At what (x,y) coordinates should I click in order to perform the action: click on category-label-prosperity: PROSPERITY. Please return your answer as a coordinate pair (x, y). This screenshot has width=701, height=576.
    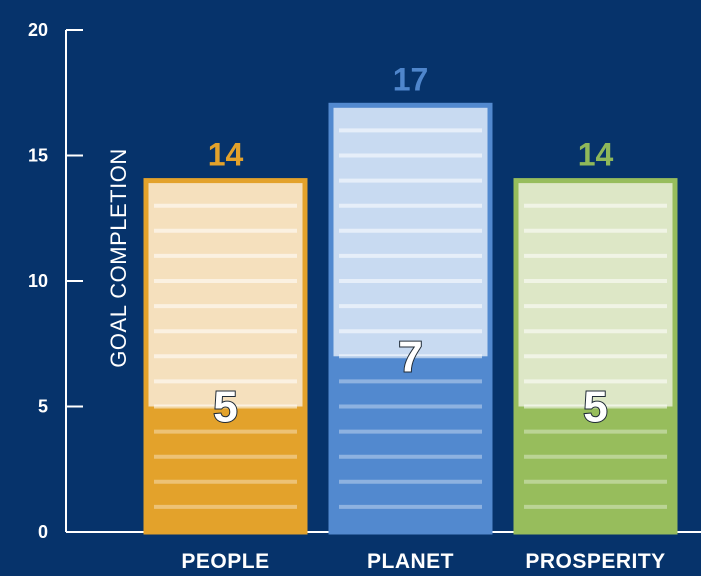
    Looking at the image, I should click on (595, 561).